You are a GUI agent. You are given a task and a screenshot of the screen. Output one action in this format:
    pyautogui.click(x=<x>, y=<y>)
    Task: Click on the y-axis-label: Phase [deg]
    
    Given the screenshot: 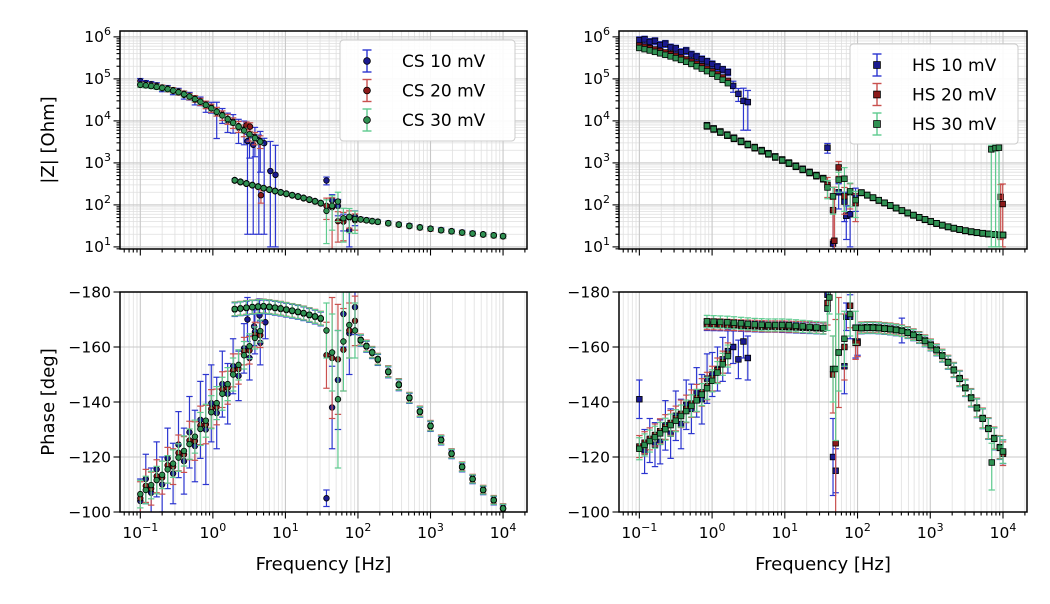 What is the action you would take?
    pyautogui.click(x=48, y=401)
    